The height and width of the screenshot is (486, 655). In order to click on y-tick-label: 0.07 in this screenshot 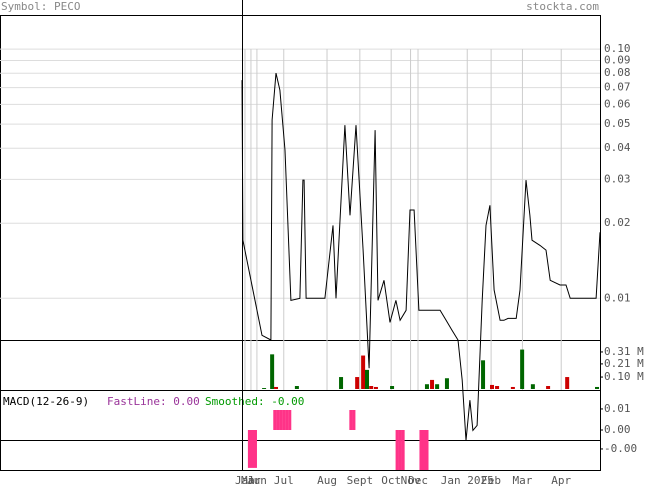, I will do `click(617, 87)`.